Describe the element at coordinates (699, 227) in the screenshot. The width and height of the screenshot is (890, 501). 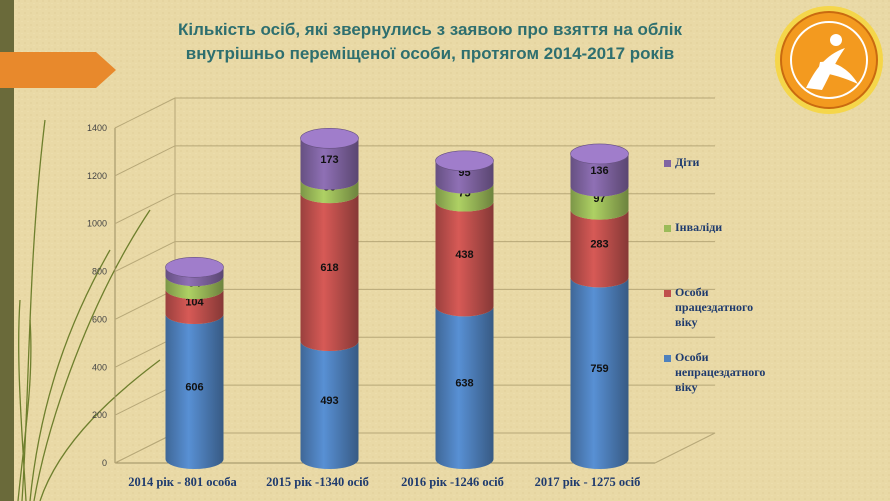
I see `legend-item-disabled: Інваліди` at that location.